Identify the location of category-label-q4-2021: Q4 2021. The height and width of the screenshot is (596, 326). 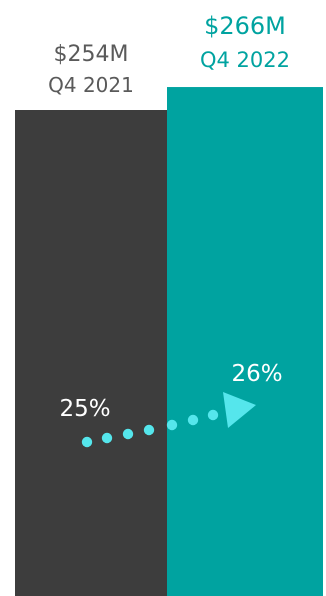
(91, 85).